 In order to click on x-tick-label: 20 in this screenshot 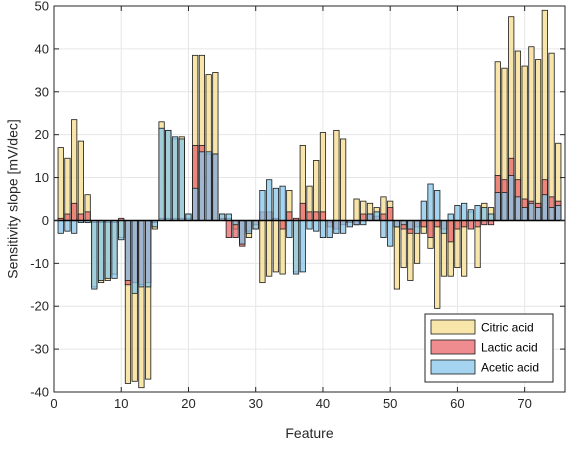, I will do `click(188, 403)`.